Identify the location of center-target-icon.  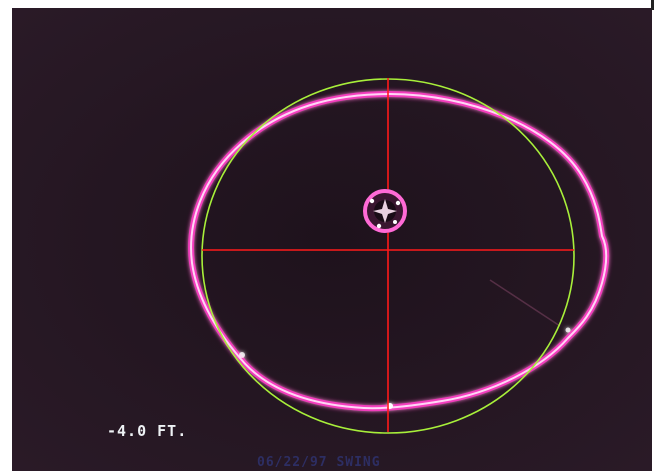
(385, 211).